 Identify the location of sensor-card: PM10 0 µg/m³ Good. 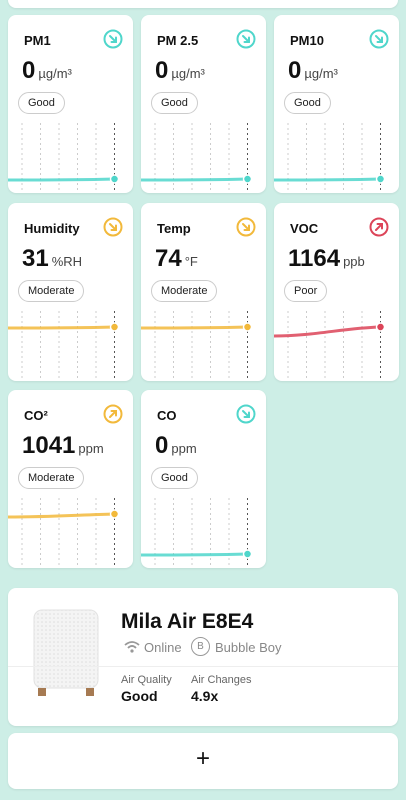
(336, 104).